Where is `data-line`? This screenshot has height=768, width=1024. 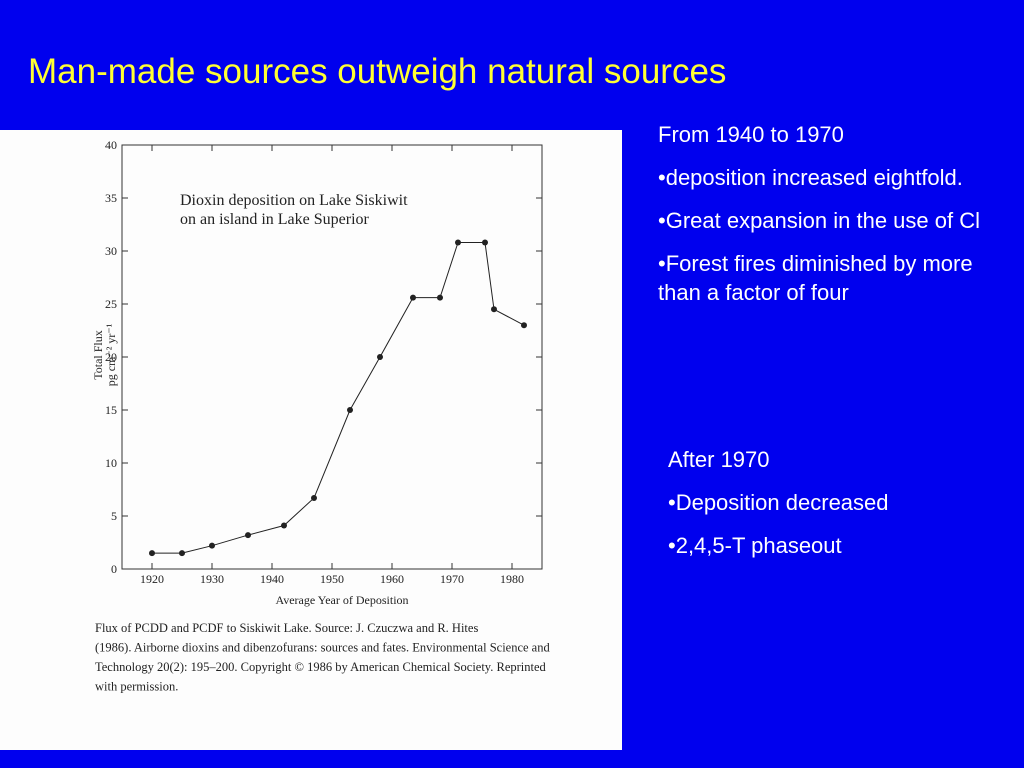 data-line is located at coordinates (338, 398).